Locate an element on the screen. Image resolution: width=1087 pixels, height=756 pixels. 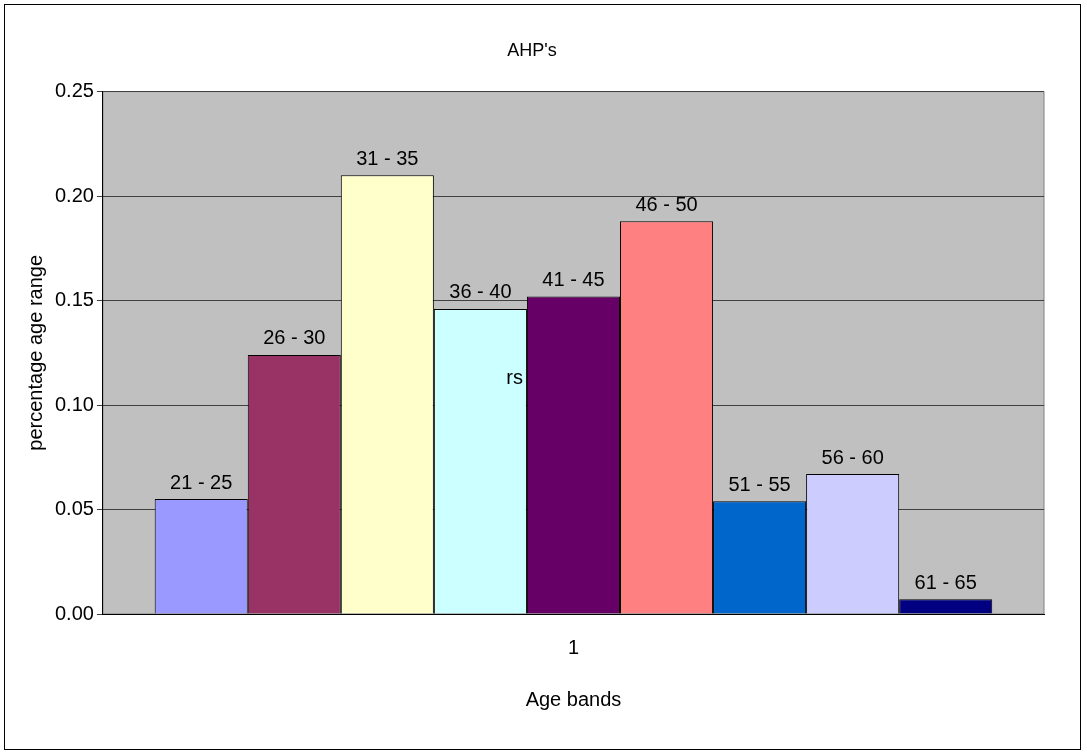
y-axis-title: percentage age range is located at coordinates (34, 352).